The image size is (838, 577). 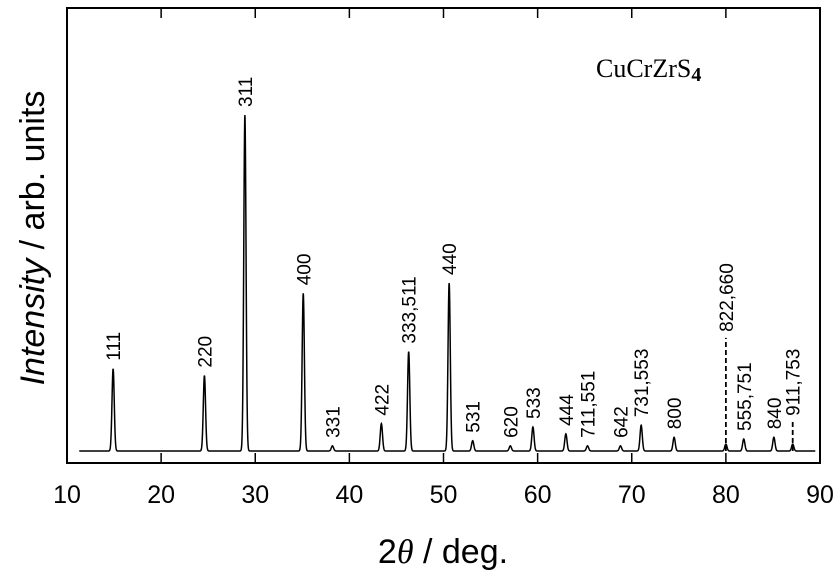 I want to click on compound-label: CuCrZrS4, so click(x=648, y=70).